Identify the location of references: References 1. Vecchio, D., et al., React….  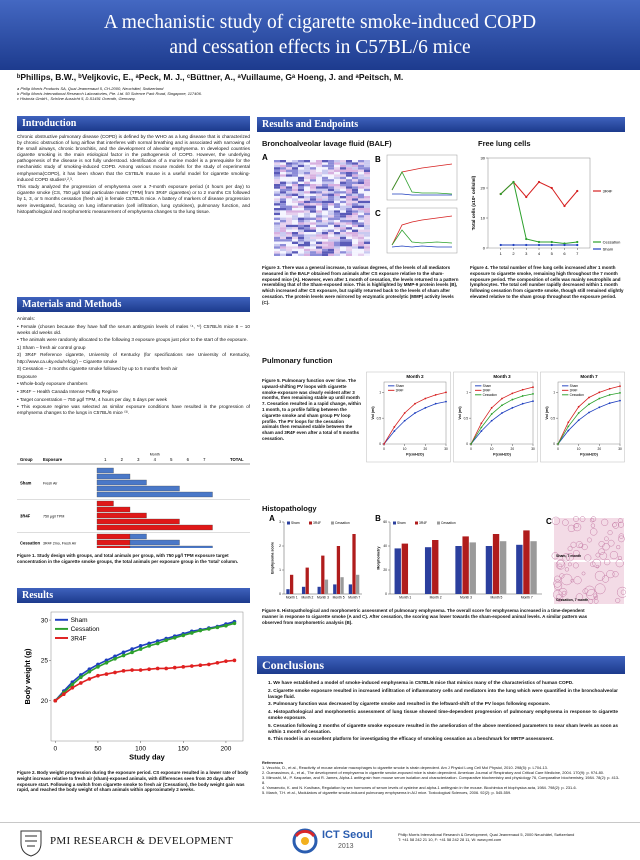
(442, 777).